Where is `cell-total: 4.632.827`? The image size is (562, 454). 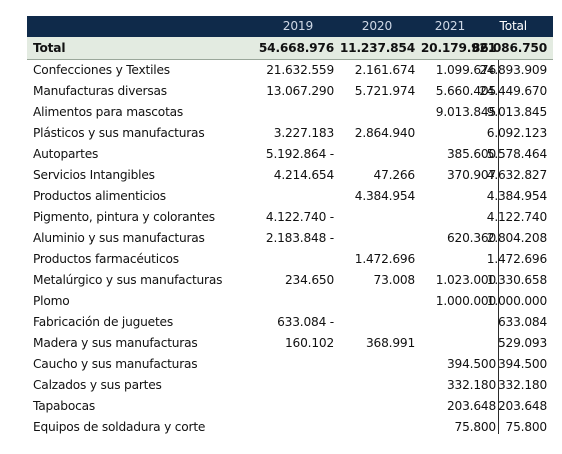 cell-total: 4.632.827 is located at coordinates (516, 175).